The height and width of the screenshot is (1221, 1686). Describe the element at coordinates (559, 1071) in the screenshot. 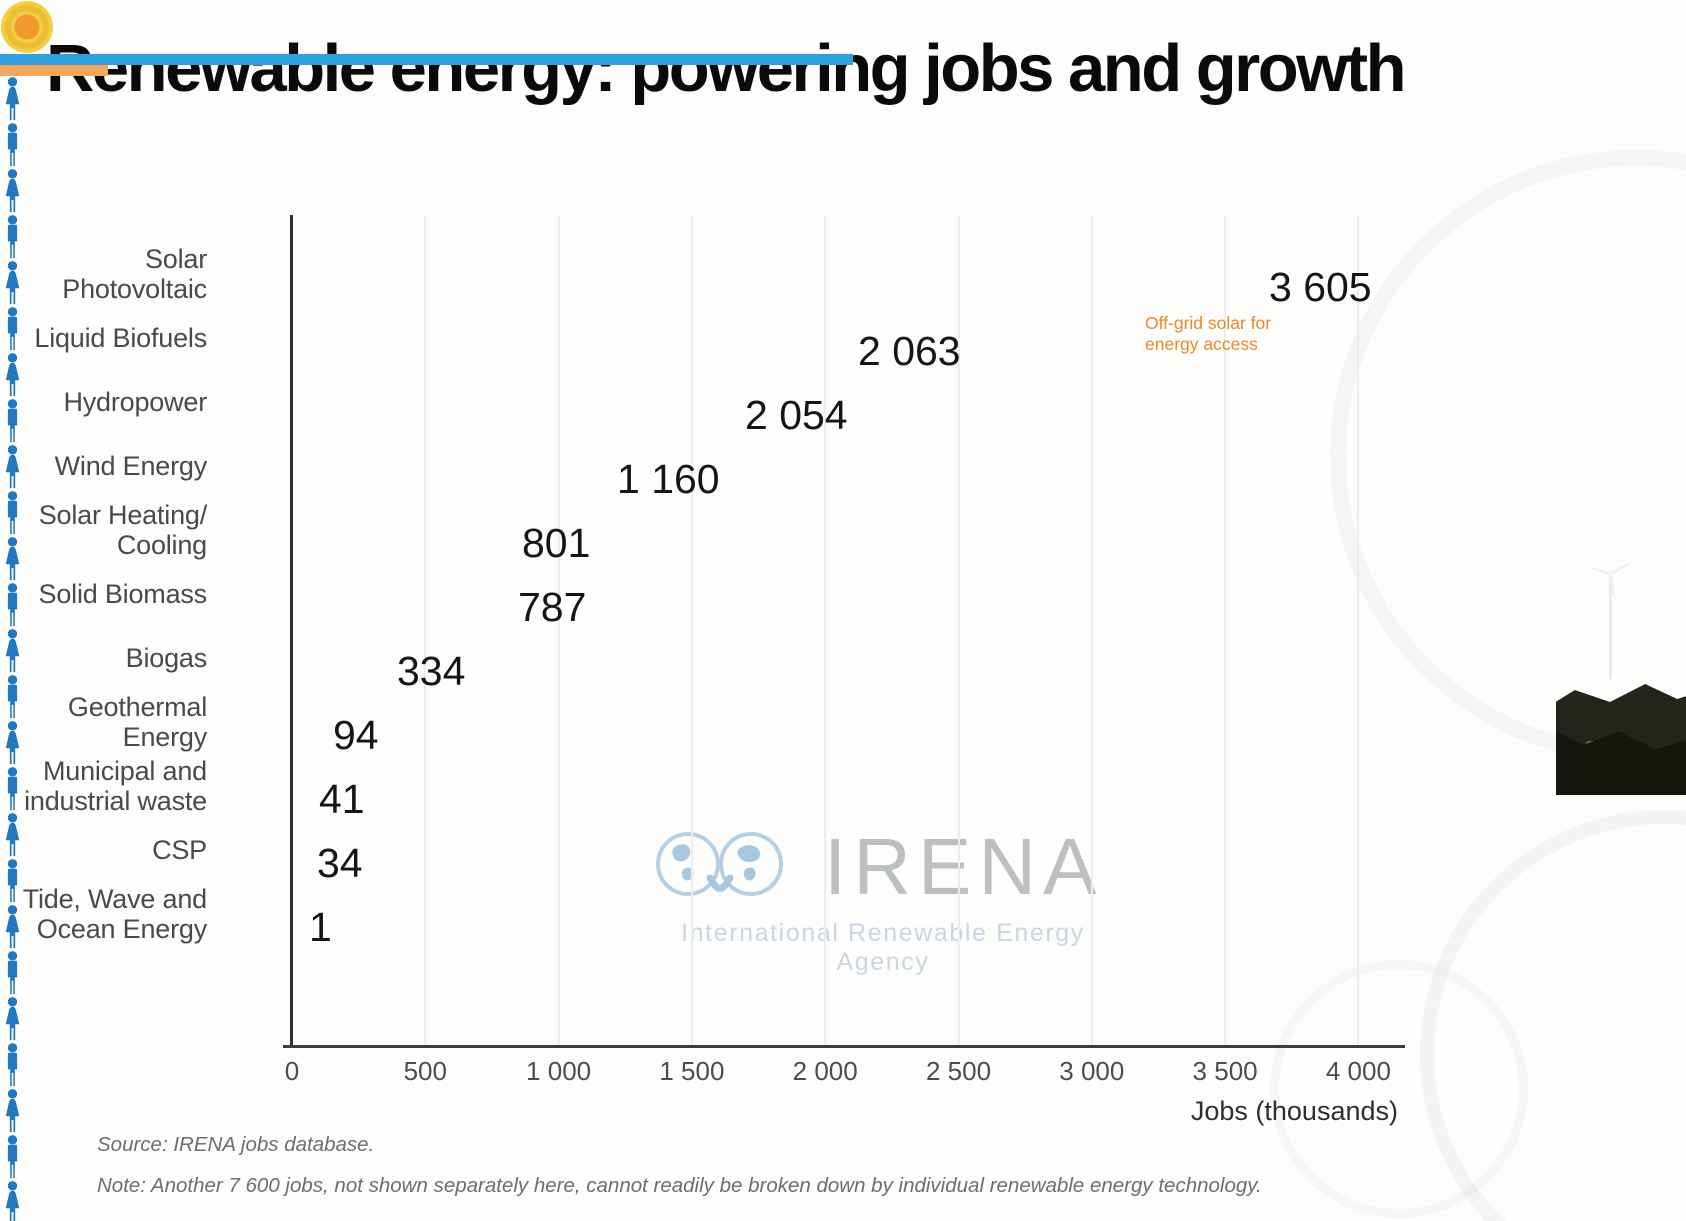

I see `x-tick-label: 1 000` at that location.